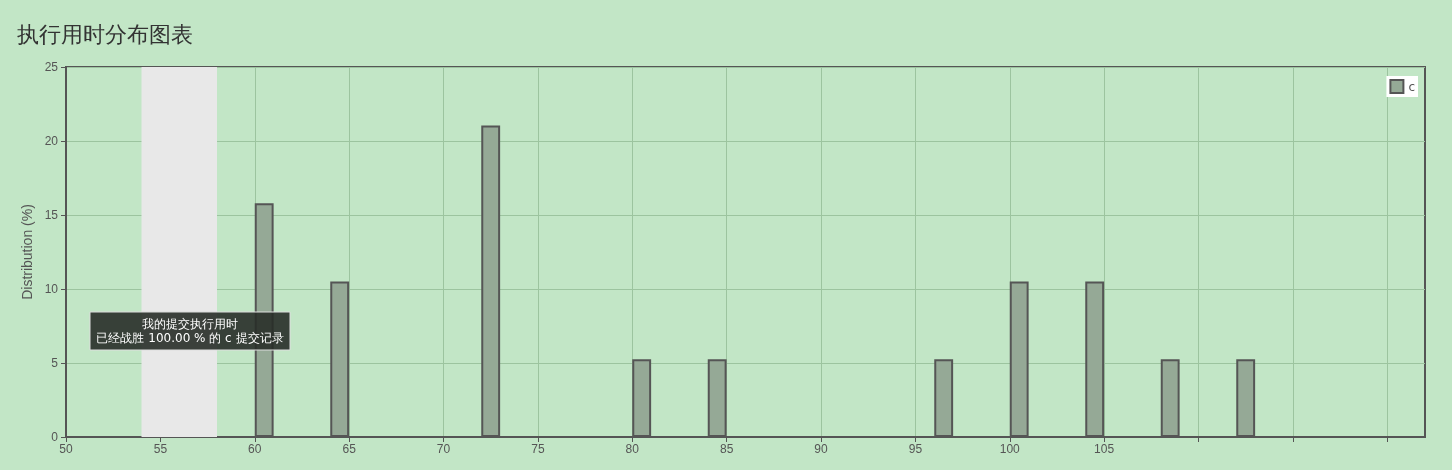 The image size is (1452, 470). Describe the element at coordinates (1104, 449) in the screenshot. I see `x-tick-label: 105` at that location.